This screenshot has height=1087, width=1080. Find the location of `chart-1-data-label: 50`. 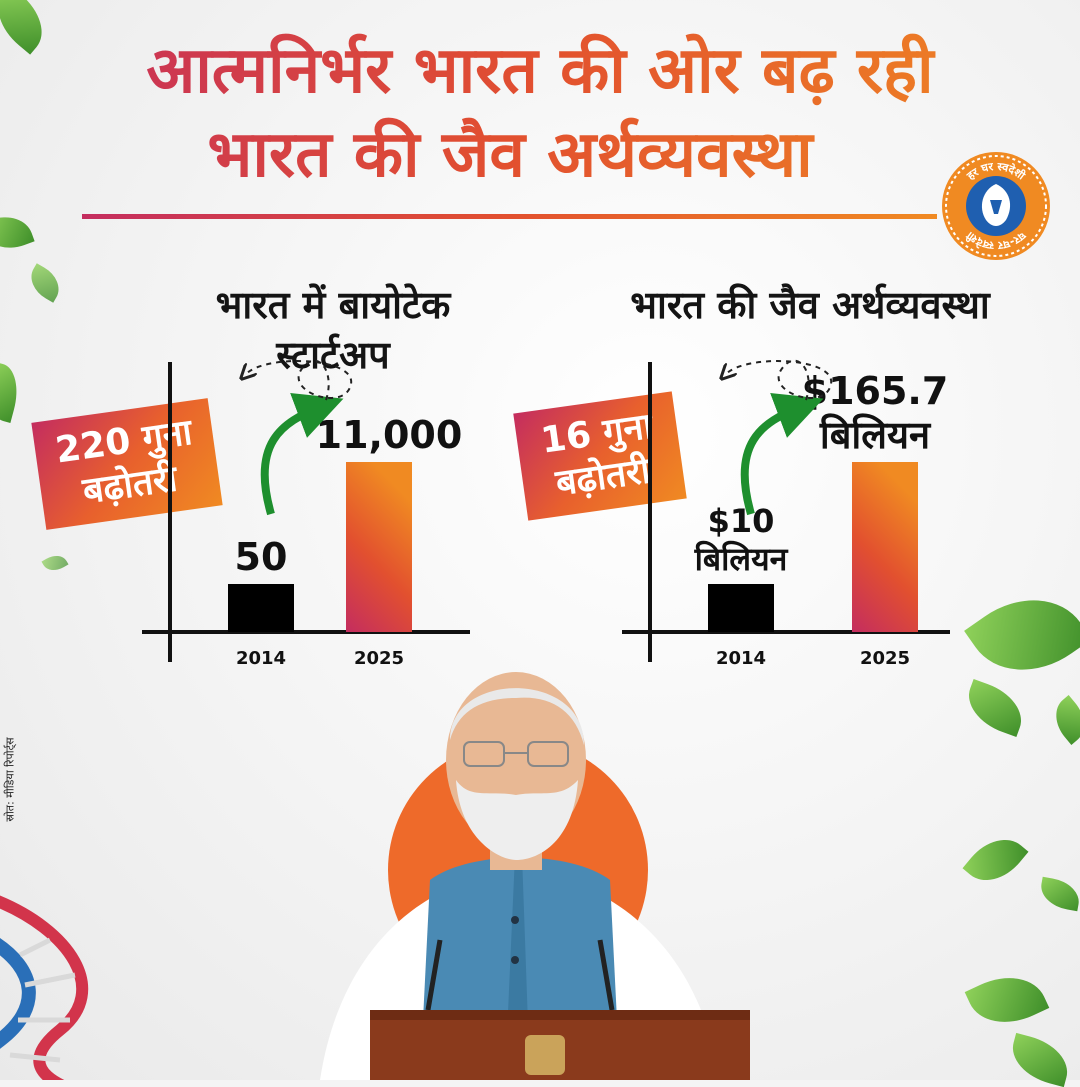

chart-1-data-label: 50 is located at coordinates (261, 557).